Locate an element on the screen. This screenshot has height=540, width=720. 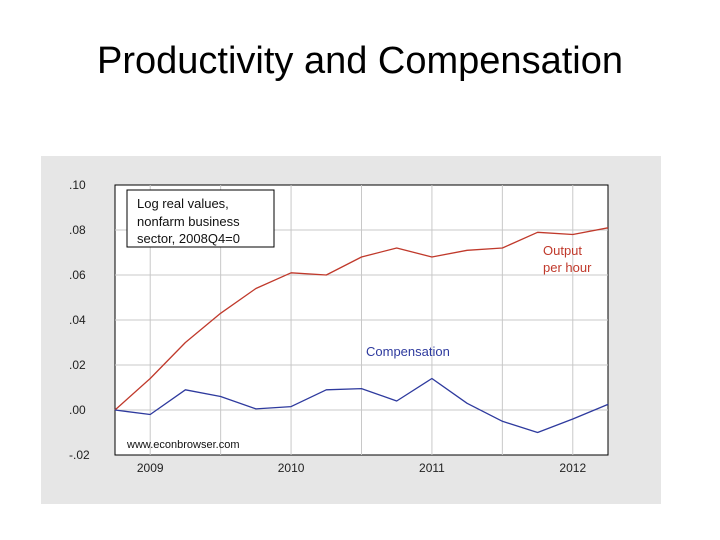
y-tick-label: -.02 is located at coordinates (79, 455).